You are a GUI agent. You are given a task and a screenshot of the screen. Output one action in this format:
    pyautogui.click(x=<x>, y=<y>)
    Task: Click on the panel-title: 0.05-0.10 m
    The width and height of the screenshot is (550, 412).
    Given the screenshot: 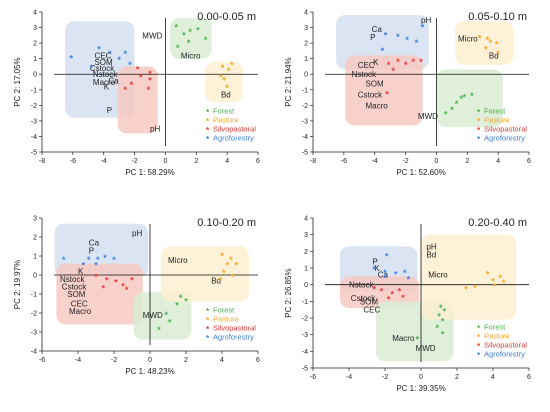 What is the action you would take?
    pyautogui.click(x=497, y=17)
    